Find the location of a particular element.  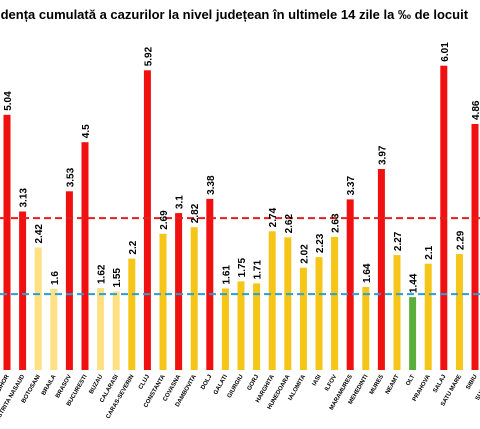

value-label: 2.2 is located at coordinates (133, 247).